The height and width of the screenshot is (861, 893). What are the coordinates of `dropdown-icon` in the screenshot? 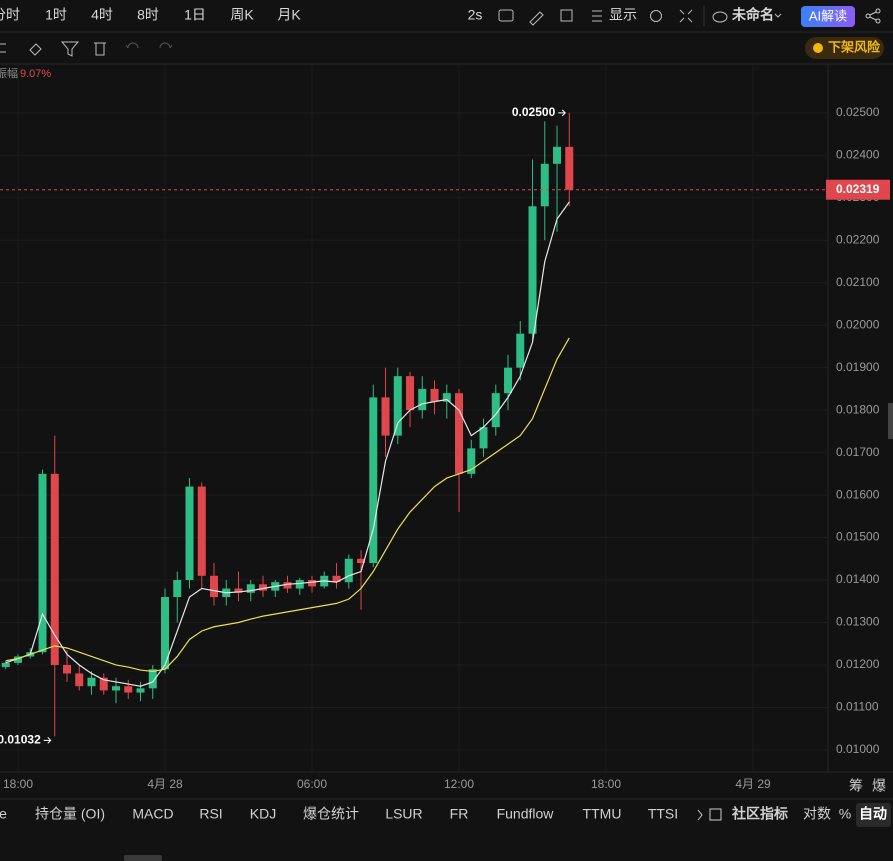 It's located at (778, 15).